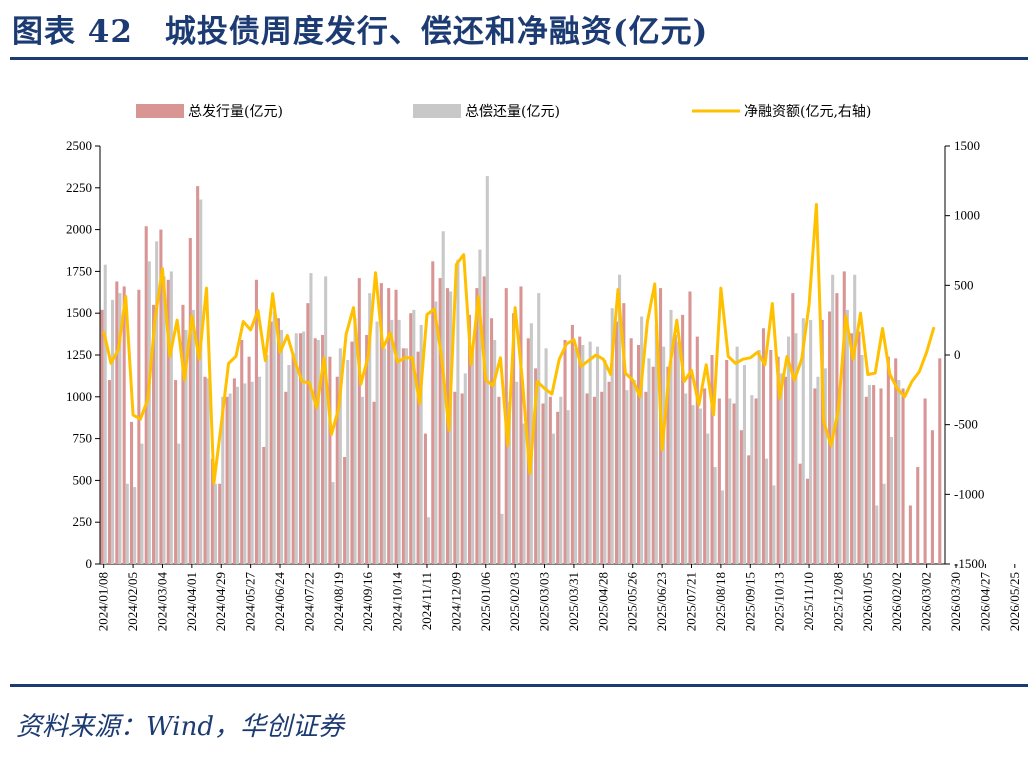 Image resolution: width=1035 pixels, height=764 pixels. What do you see at coordinates (83, 479) in the screenshot?
I see `left-tick-label: 500` at bounding box center [83, 479].